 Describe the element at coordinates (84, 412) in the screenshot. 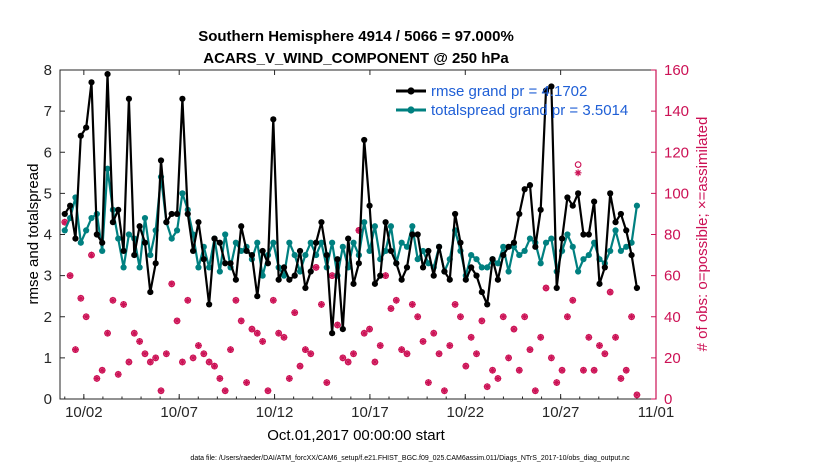

I see `x-tick-label: 10/02` at that location.